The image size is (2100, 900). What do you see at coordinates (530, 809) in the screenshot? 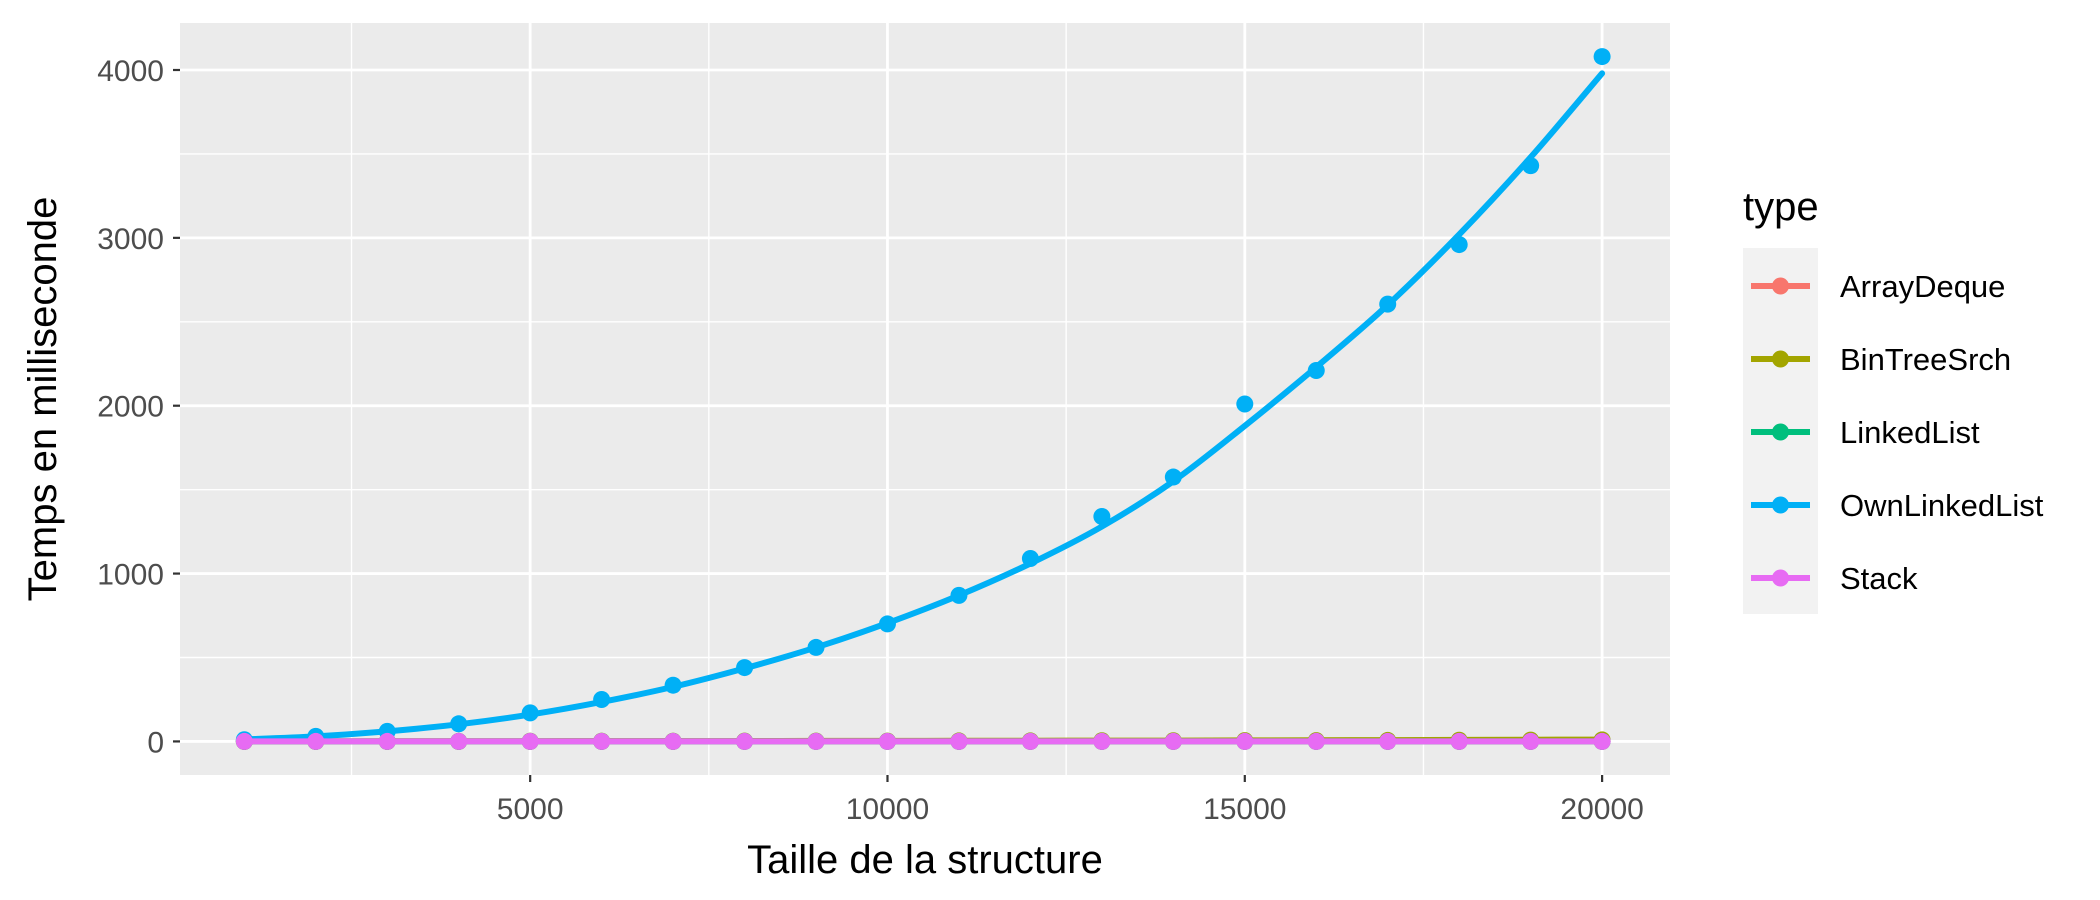
I see `x-tick-label: 5000` at bounding box center [530, 809].